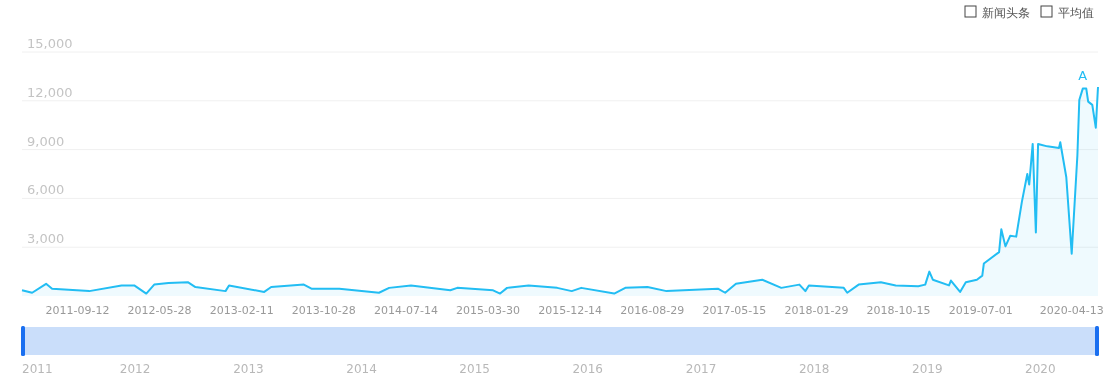 This screenshot has width=1120, height=390. Describe the element at coordinates (587, 369) in the screenshot. I see `x2-tick-label: 2016` at that location.